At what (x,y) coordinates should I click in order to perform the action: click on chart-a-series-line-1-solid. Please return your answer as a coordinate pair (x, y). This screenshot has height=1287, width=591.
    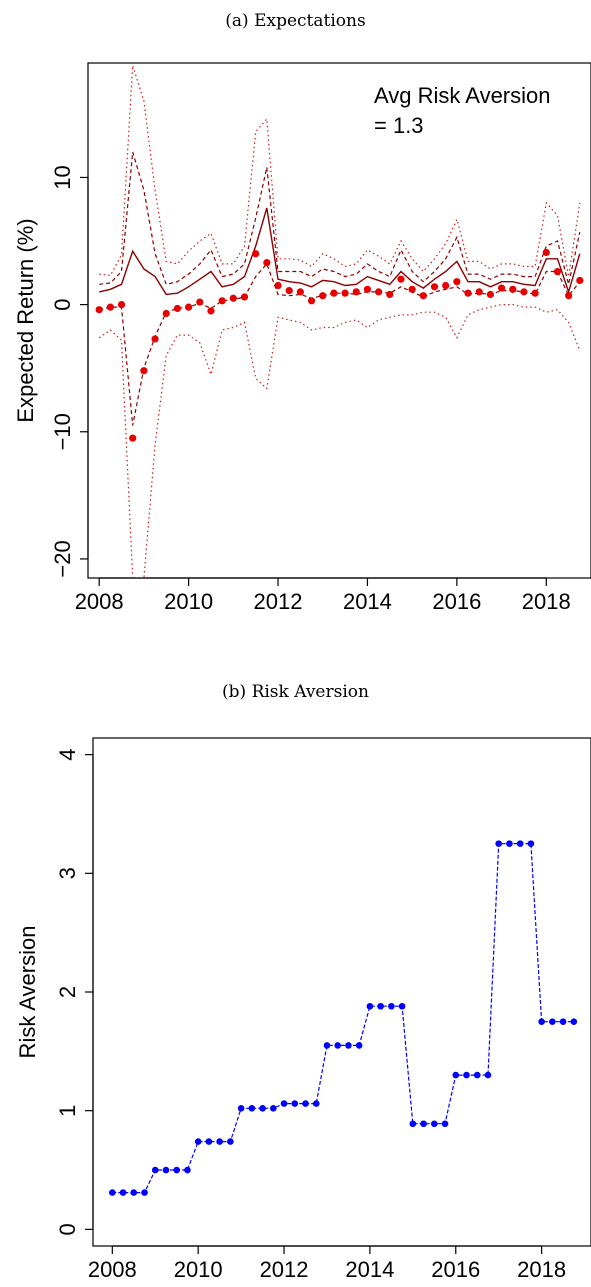
    Looking at the image, I should click on (340, 251).